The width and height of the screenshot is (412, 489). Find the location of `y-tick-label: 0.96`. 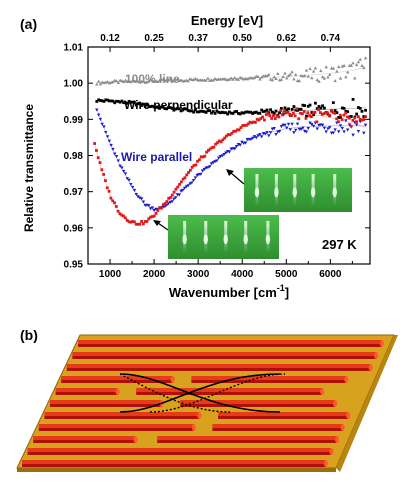

y-tick-label: 0.96 is located at coordinates (74, 228).